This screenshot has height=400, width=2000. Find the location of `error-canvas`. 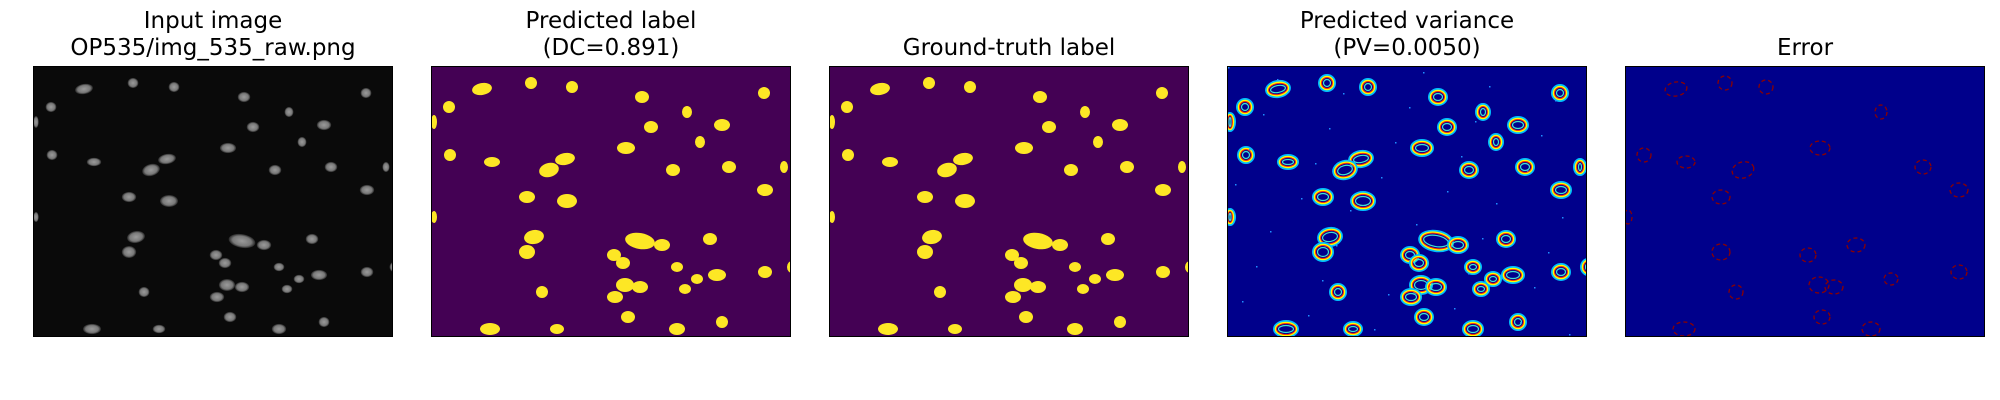

error-canvas is located at coordinates (1805, 201).